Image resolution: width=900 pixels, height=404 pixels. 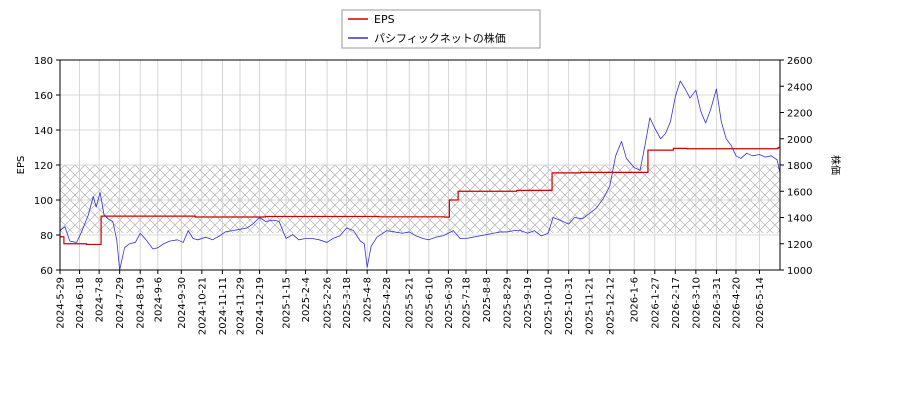 What do you see at coordinates (799, 192) in the screenshot?
I see `y-right-tick-label: 1600` at bounding box center [799, 192].